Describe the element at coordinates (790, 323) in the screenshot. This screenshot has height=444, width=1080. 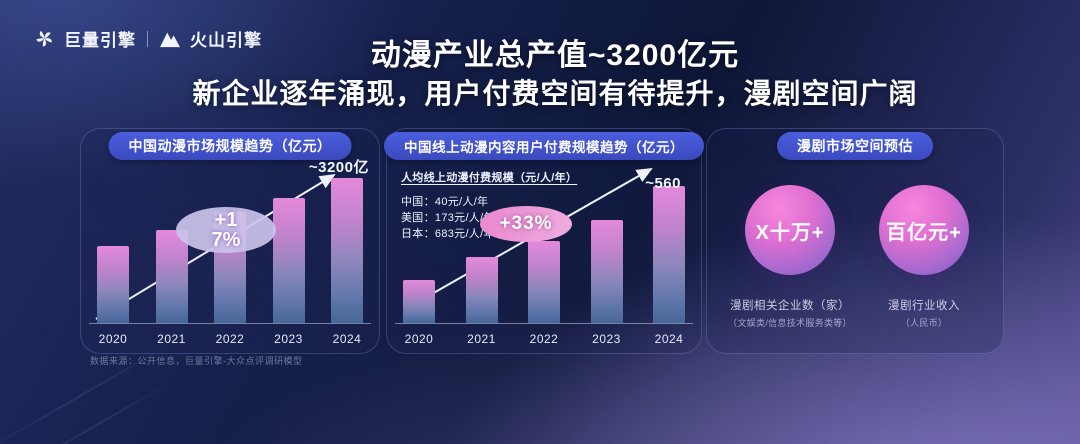
I see `stat-sublabel: （文娱类/信息技术服务类等）` at that location.